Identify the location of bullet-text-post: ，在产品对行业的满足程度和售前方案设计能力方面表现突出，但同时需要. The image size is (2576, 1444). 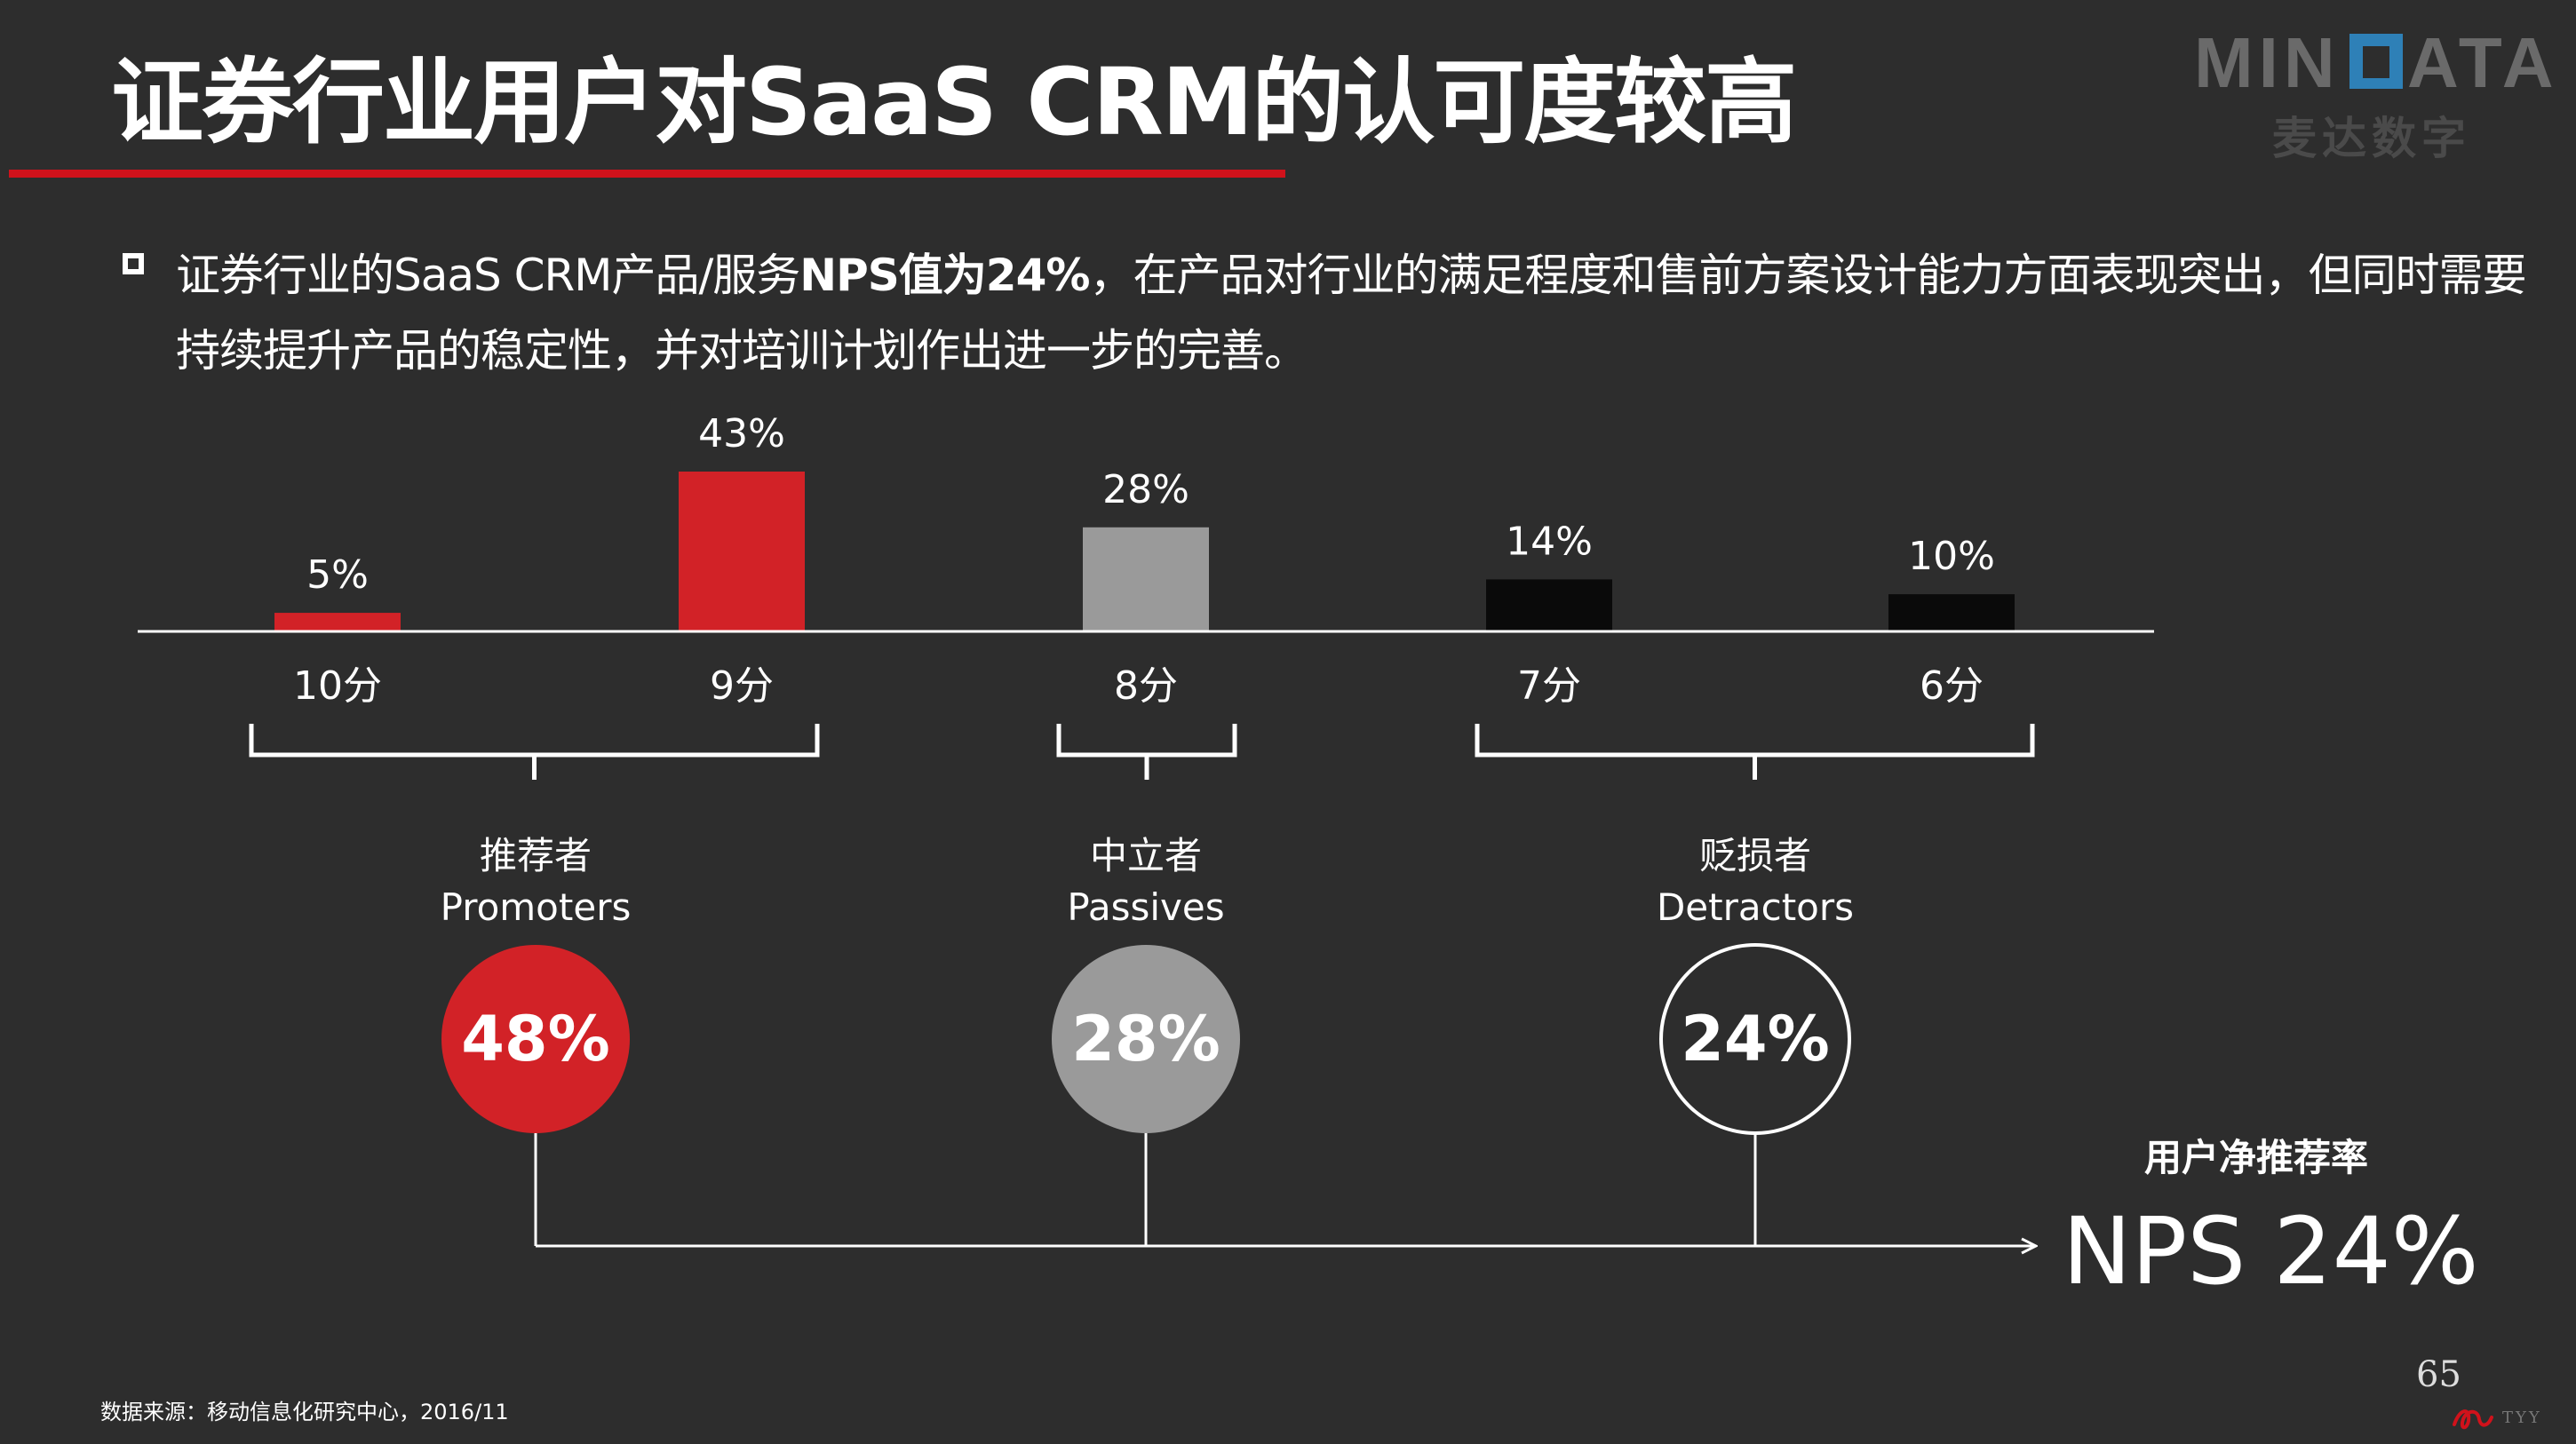
(1807, 275).